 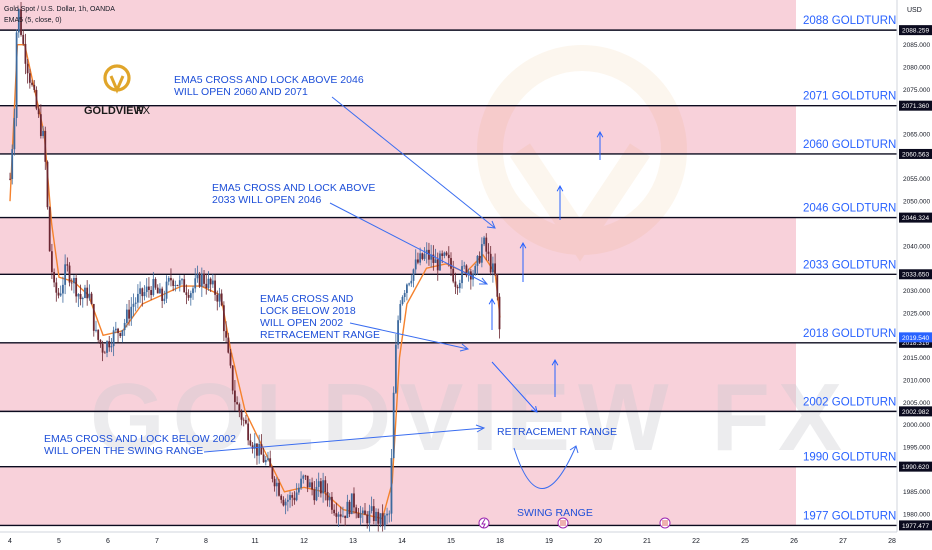 I want to click on time-tick-label: 14, so click(x=402, y=541).